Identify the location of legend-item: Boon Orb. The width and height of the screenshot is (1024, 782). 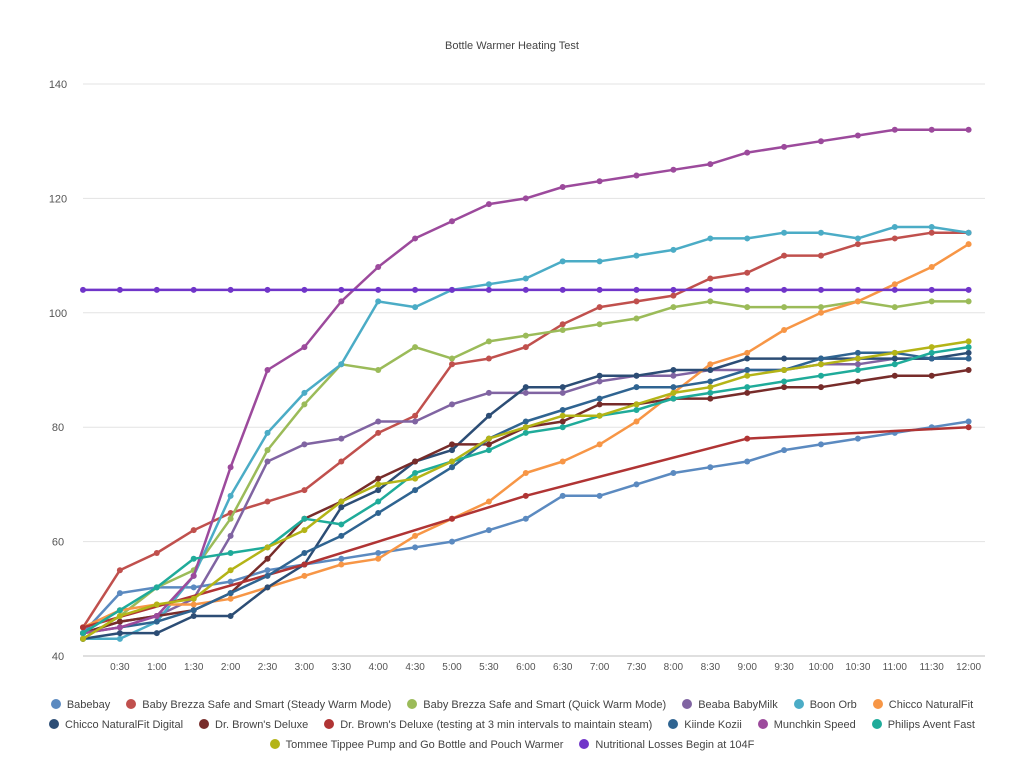
(825, 705).